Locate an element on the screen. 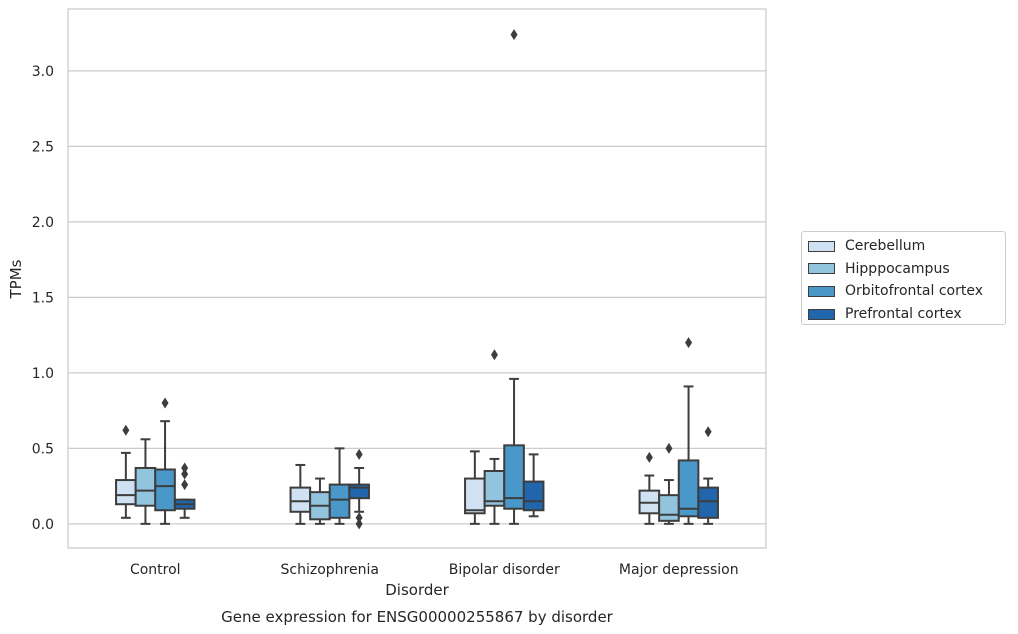  legend-label: Orbitofrontal cortex is located at coordinates (914, 291).